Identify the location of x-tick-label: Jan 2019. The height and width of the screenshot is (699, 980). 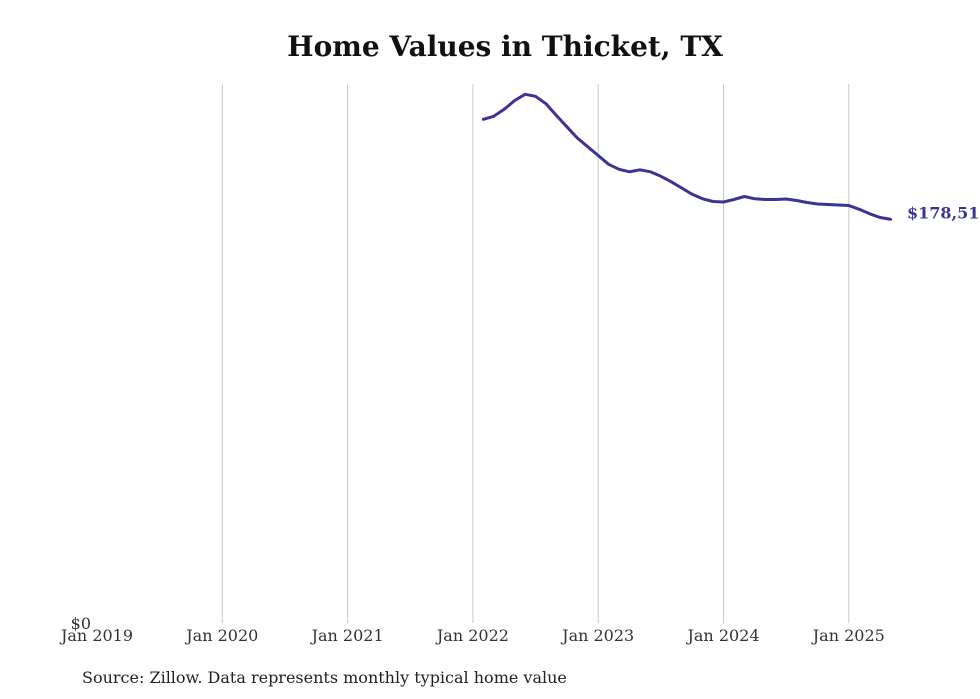
(96, 635).